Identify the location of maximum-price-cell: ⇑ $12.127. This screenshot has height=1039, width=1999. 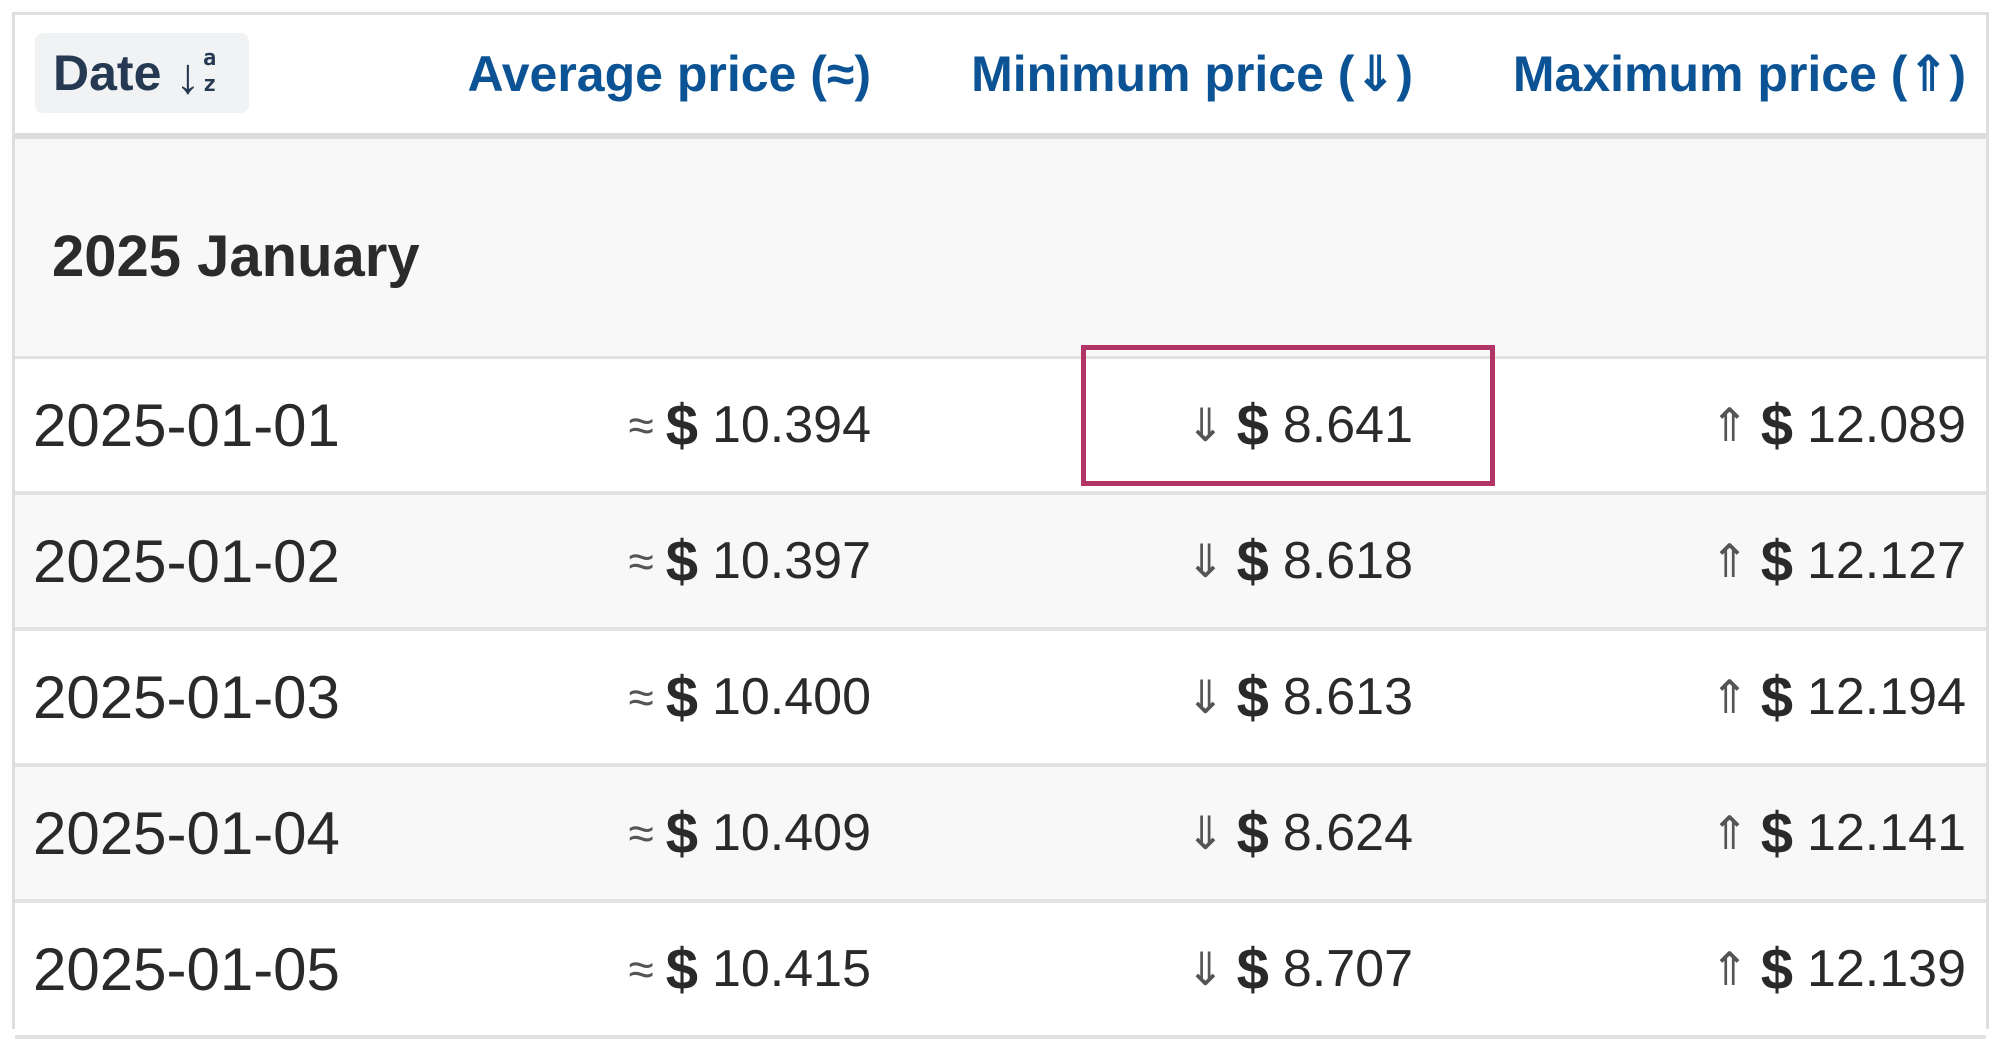
(1838, 561).